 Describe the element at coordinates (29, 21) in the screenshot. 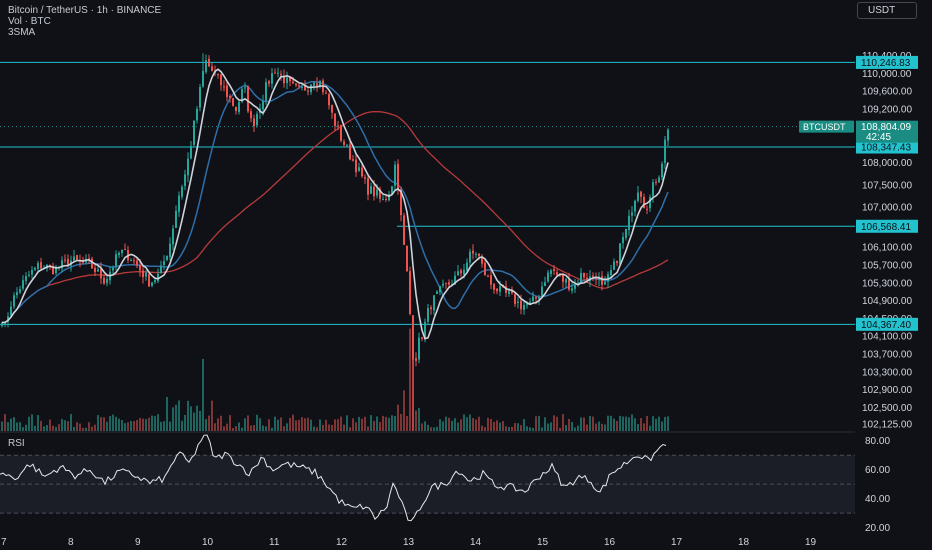

I see `volume-legend: Vol · BTC` at that location.